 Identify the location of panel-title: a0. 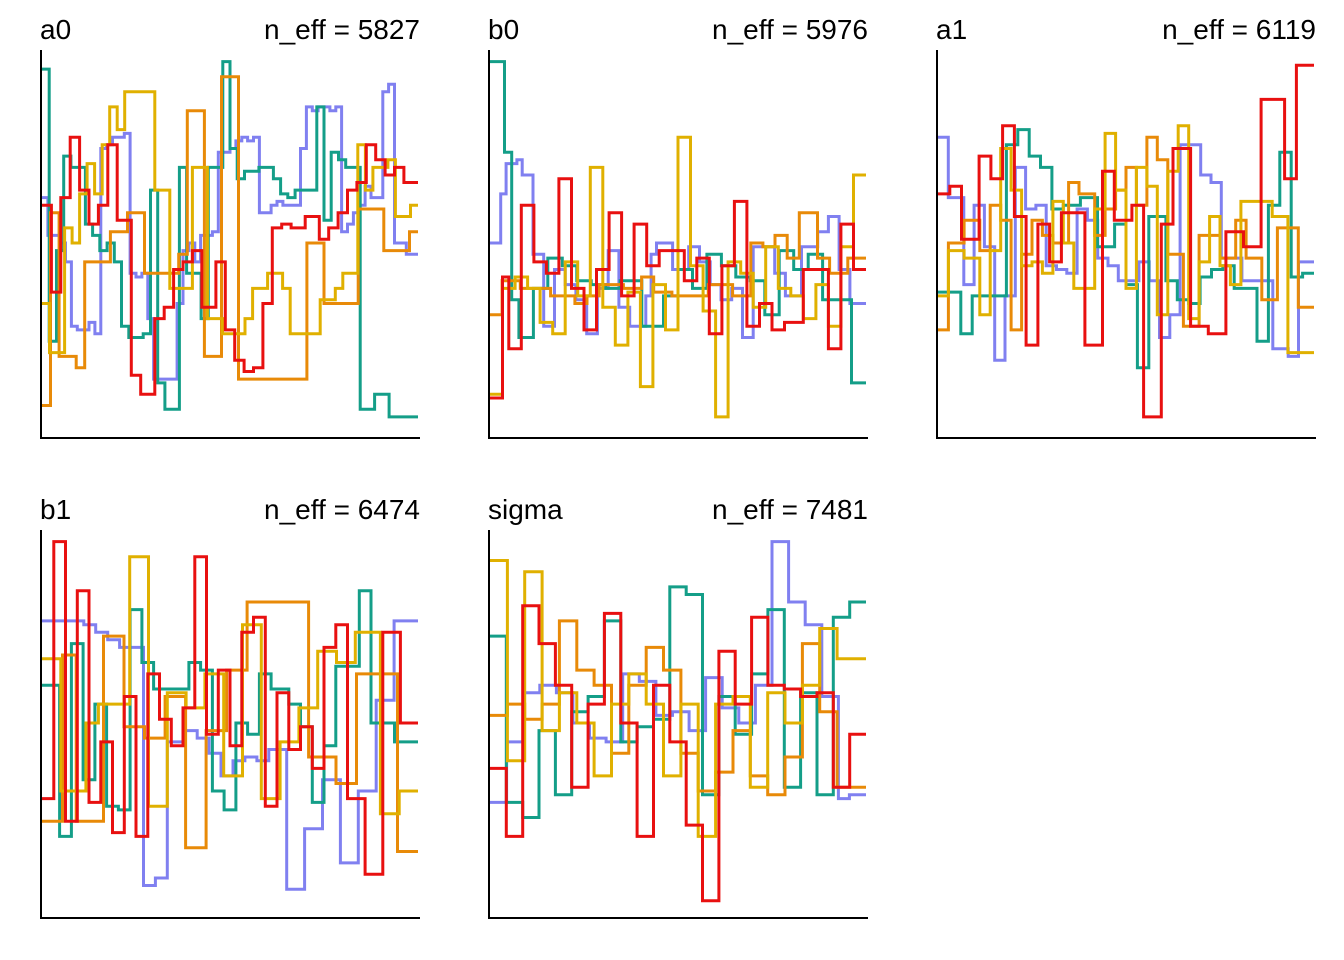
(56, 29).